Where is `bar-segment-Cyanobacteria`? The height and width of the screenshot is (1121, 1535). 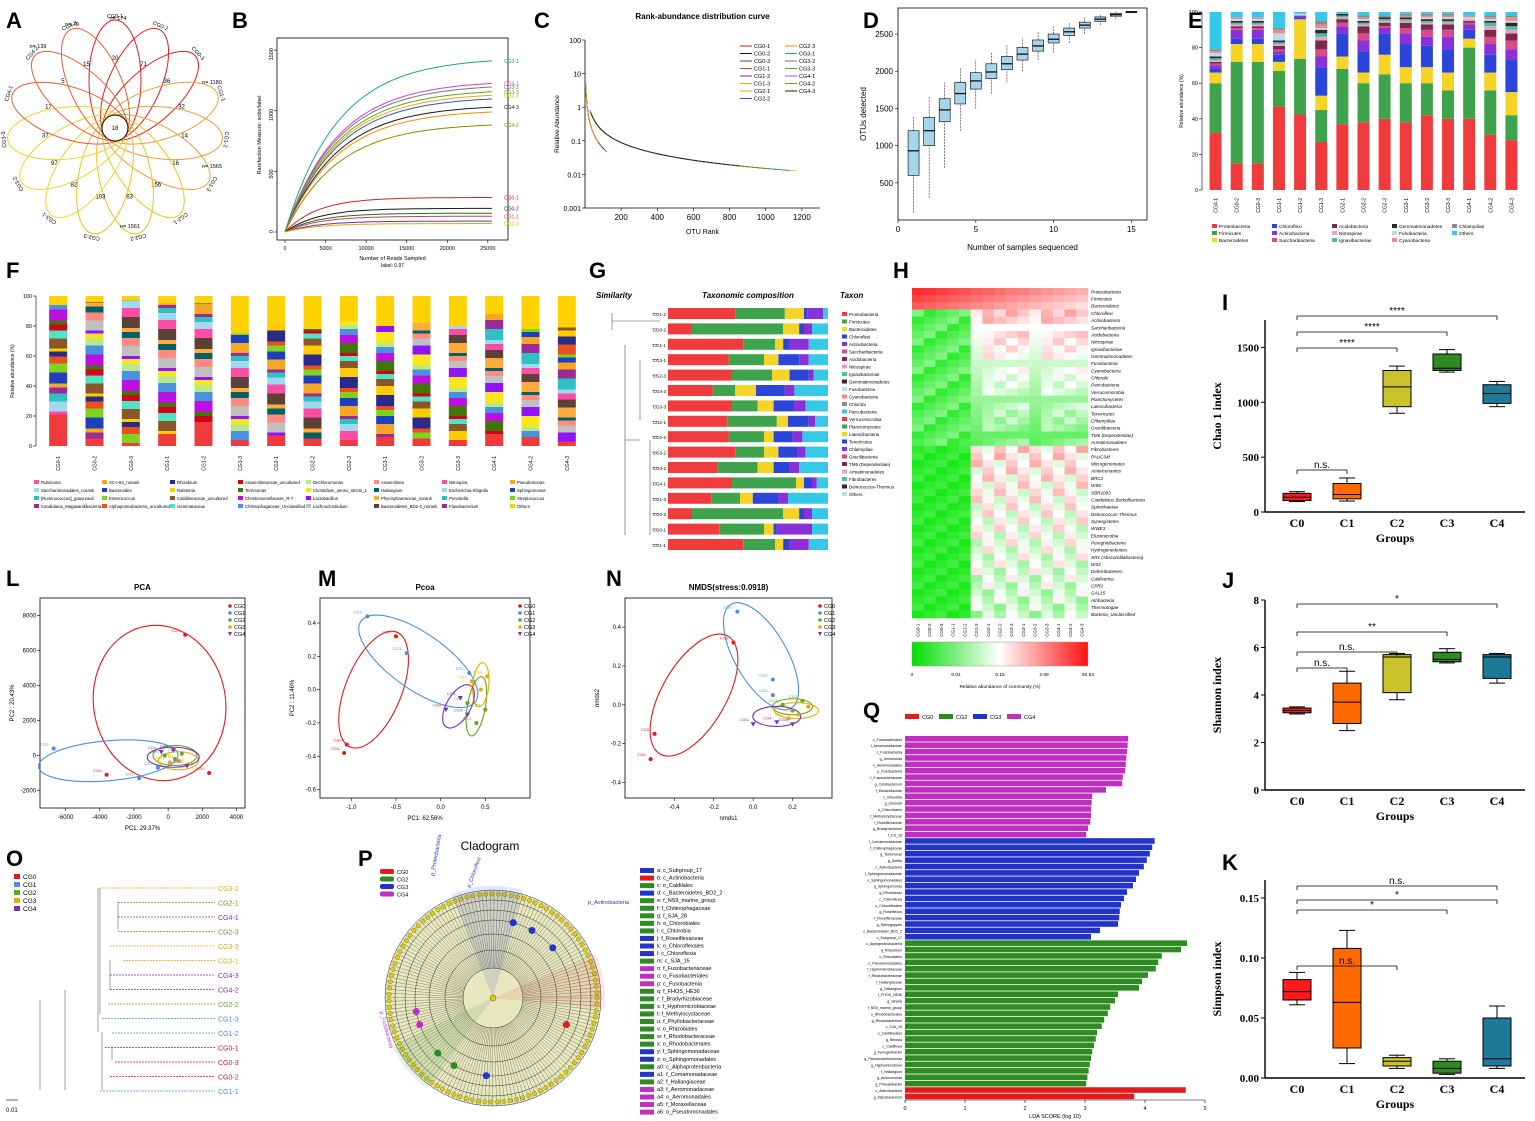 bar-segment-Cyanobacteria is located at coordinates (1469, 16).